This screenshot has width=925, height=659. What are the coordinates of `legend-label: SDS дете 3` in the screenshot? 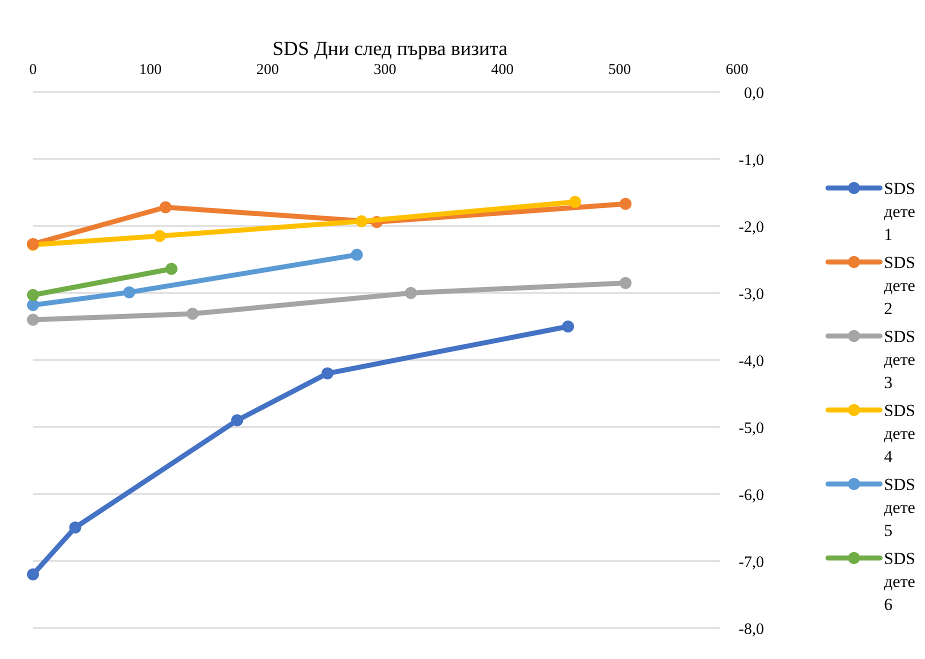 It's located at (900, 359).